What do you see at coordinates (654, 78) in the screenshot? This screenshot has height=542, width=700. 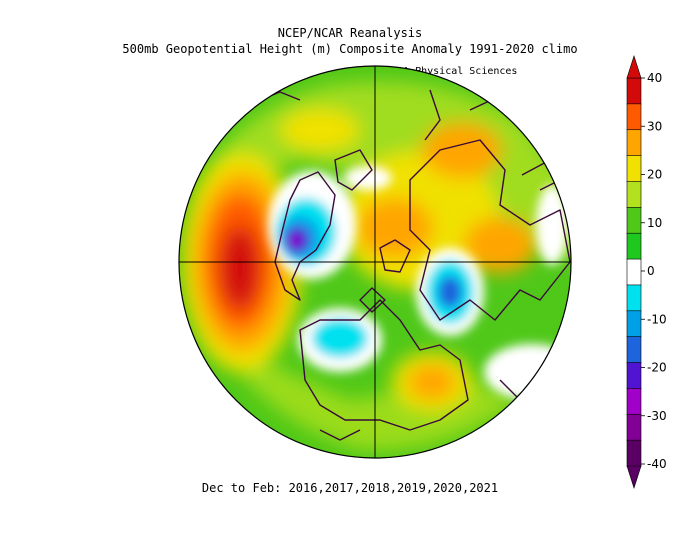 I see `colorbar-label: 40` at bounding box center [654, 78].